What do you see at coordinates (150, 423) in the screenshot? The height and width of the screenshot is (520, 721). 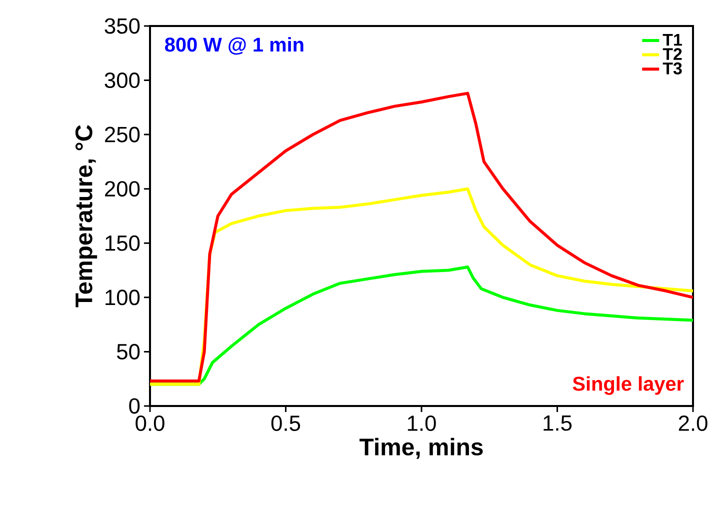 I see `x-tick-label: 0.0` at bounding box center [150, 423].